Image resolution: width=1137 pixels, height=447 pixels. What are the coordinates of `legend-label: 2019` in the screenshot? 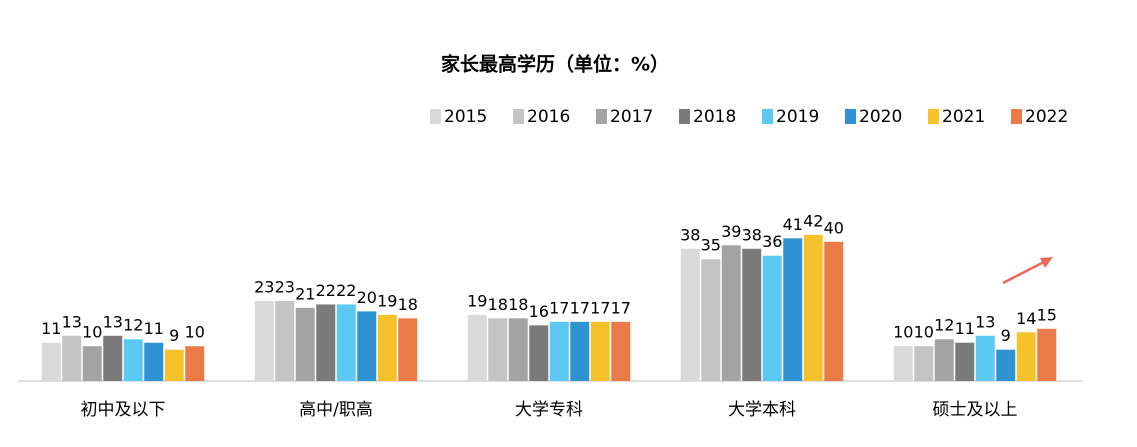 It's located at (797, 117).